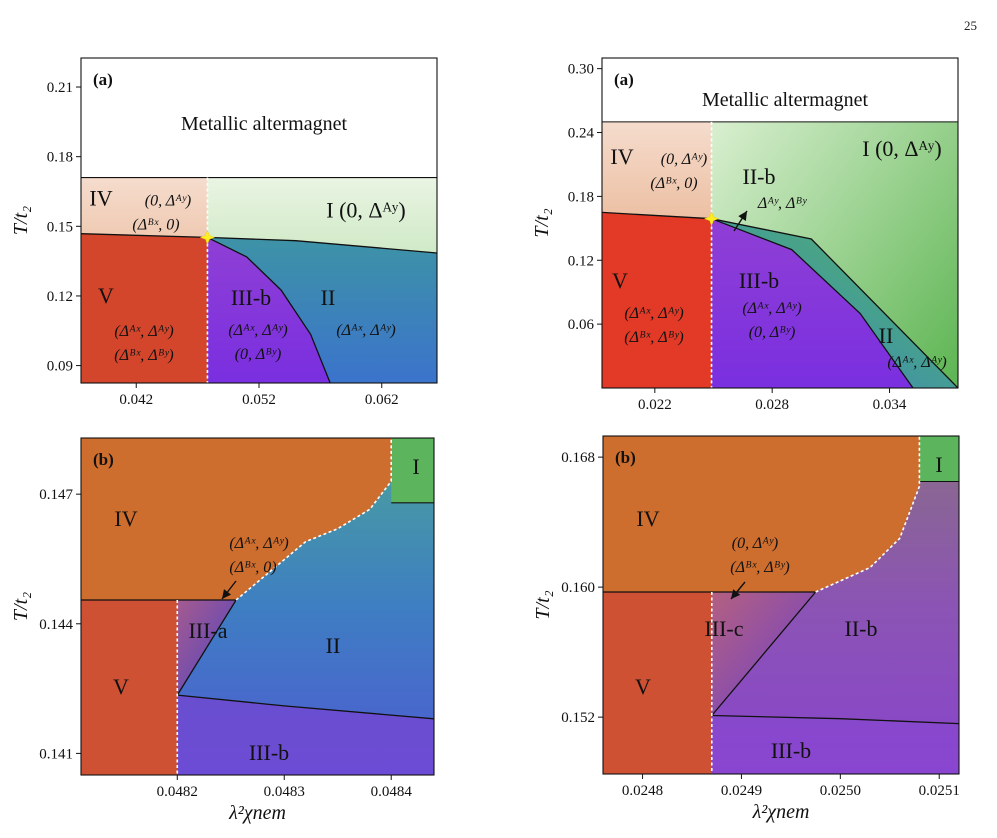 The image size is (997, 838). I want to click on x-tick-label: 0.0484, so click(392, 792).